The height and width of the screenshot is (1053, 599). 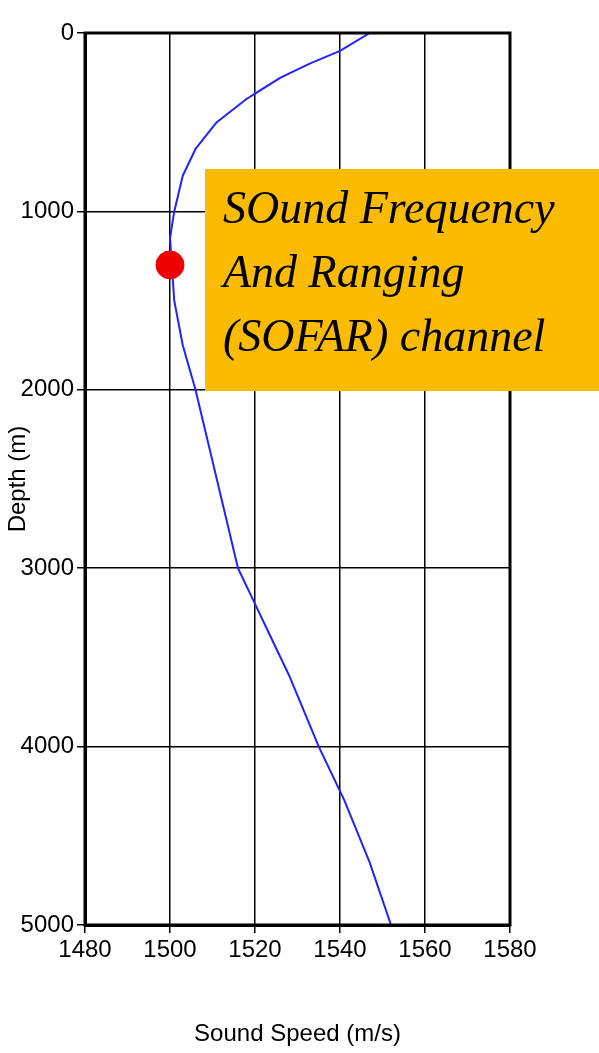 What do you see at coordinates (340, 949) in the screenshot?
I see `x-tick-label: 1540` at bounding box center [340, 949].